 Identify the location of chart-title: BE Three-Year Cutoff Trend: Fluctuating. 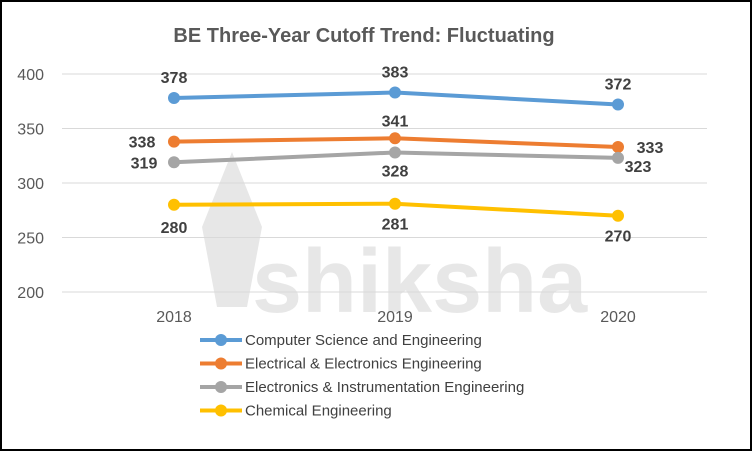
(363, 36).